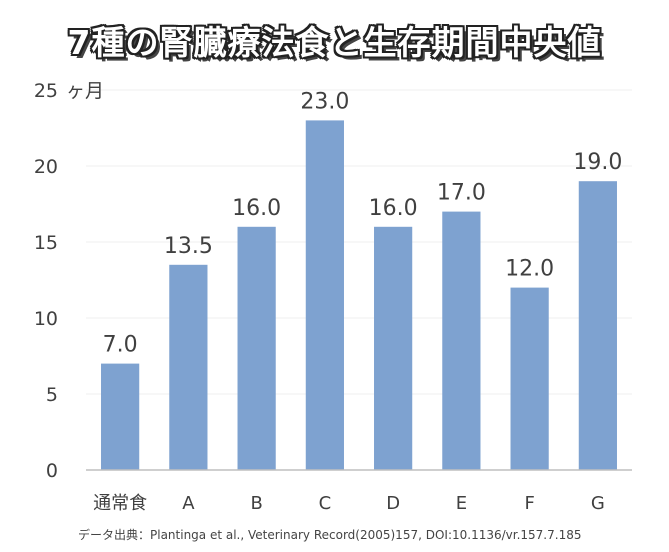  I want to click on y-axis-unit: ヶ月, so click(85, 91).